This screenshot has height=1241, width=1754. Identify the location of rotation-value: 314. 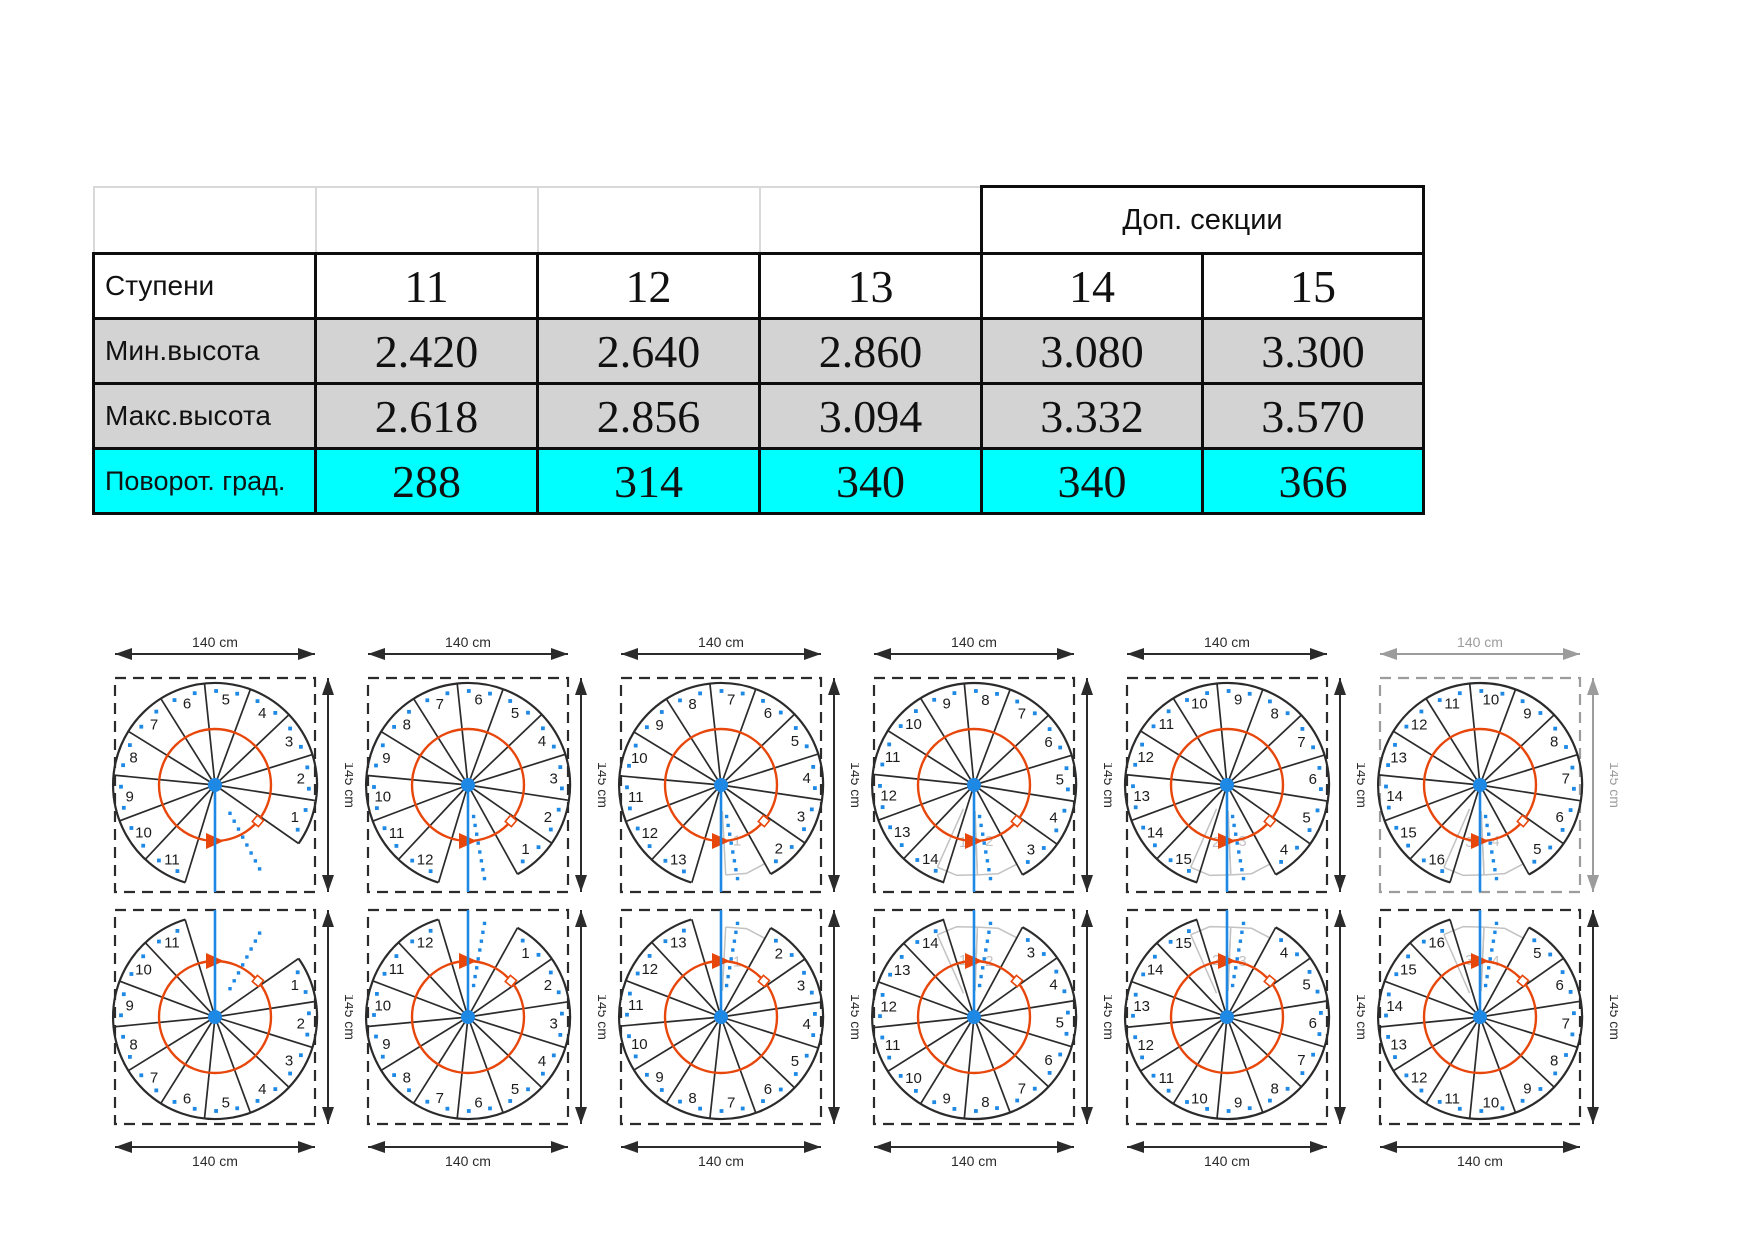
(648, 481).